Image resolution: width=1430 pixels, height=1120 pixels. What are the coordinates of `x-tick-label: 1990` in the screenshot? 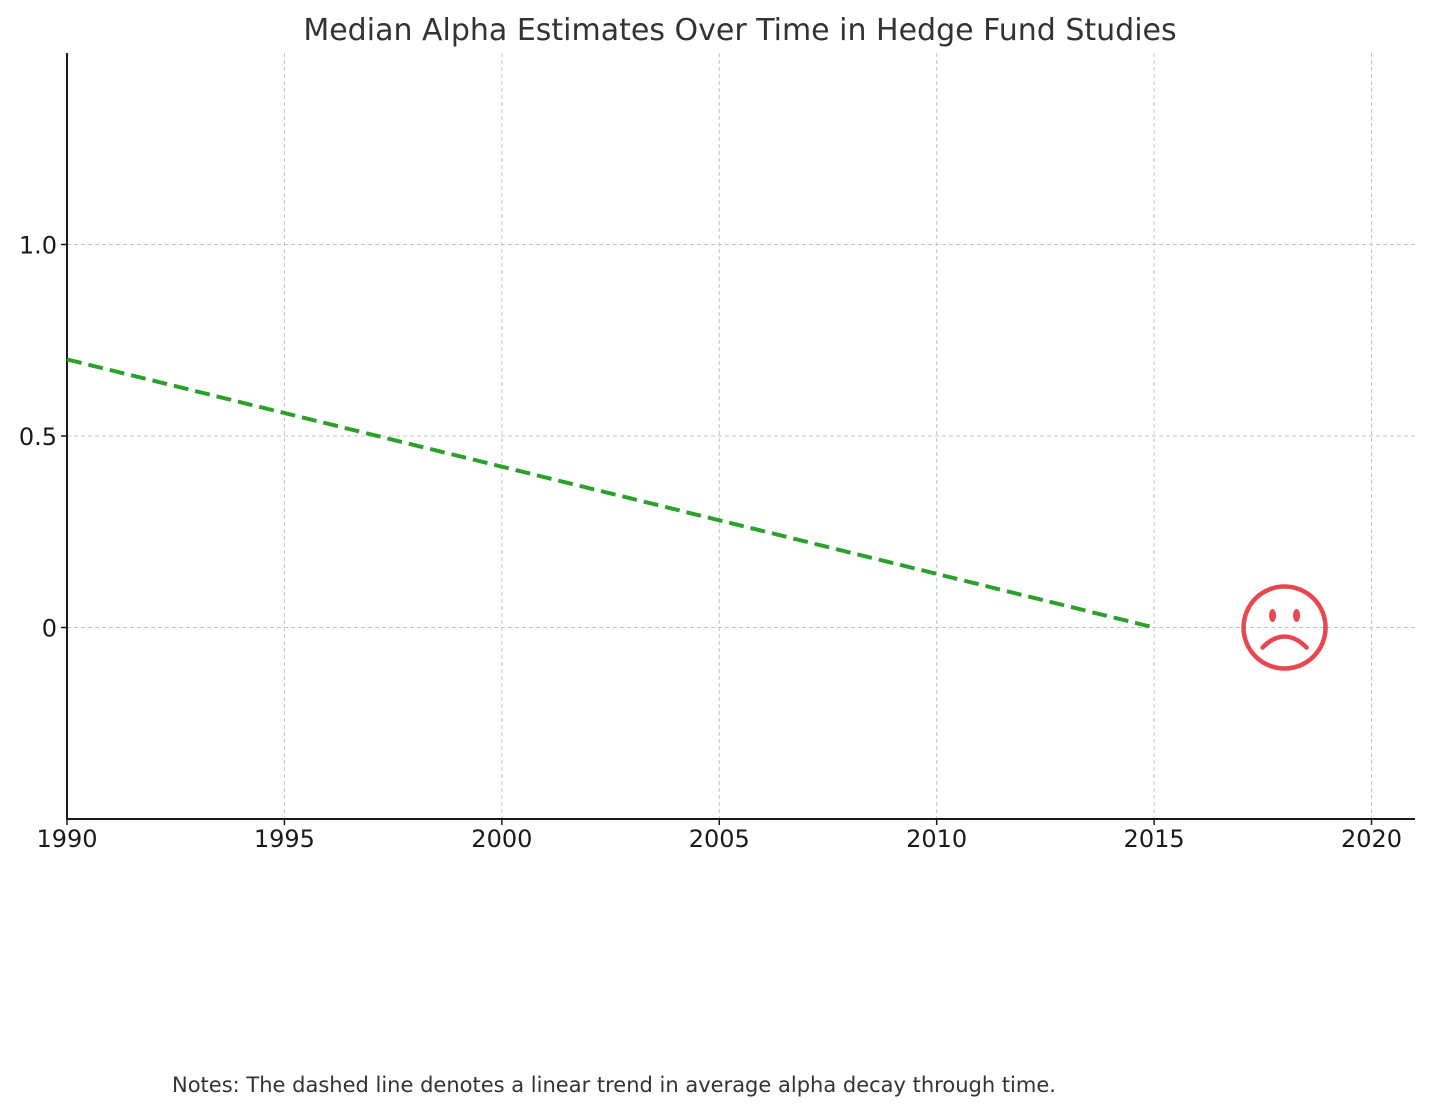 It's located at (66, 839).